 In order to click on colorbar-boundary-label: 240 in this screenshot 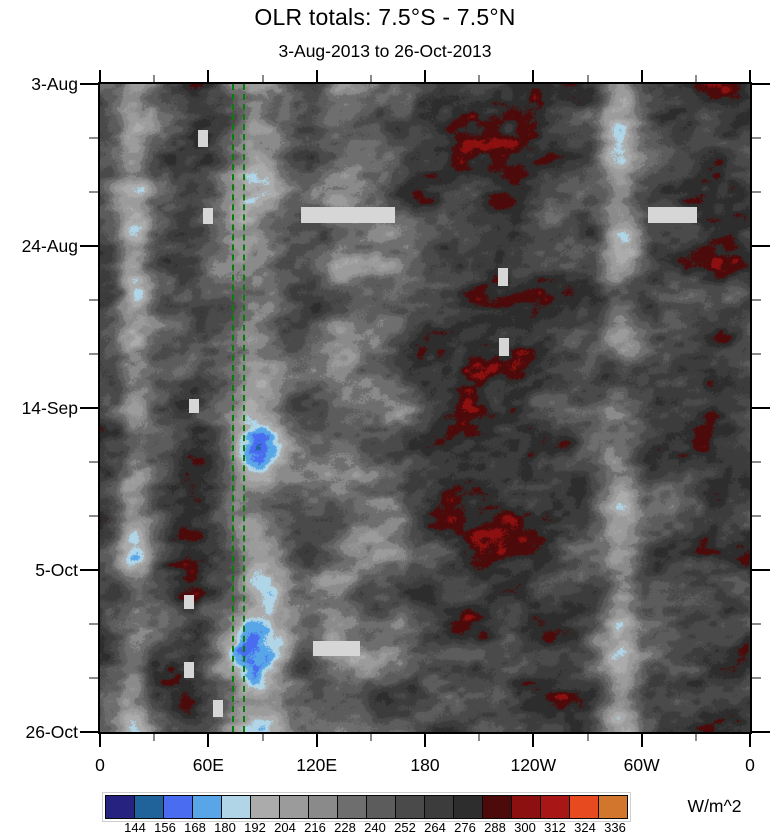, I will do `click(375, 827)`.